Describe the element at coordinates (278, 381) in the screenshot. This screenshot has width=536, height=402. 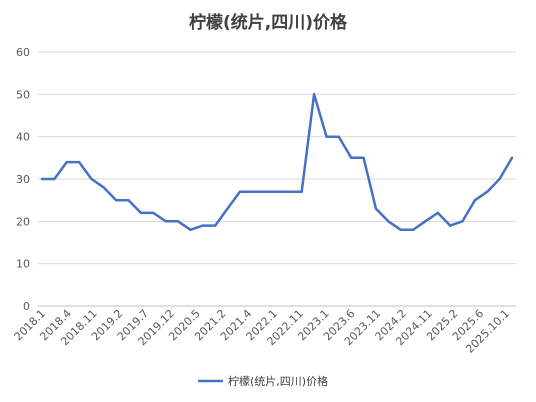
I see `legend-label: 柠檬(统片,四川)价格` at that location.